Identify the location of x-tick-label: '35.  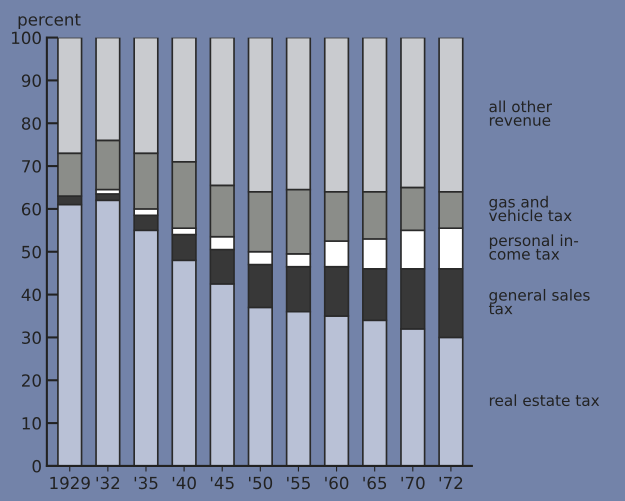
(146, 483).